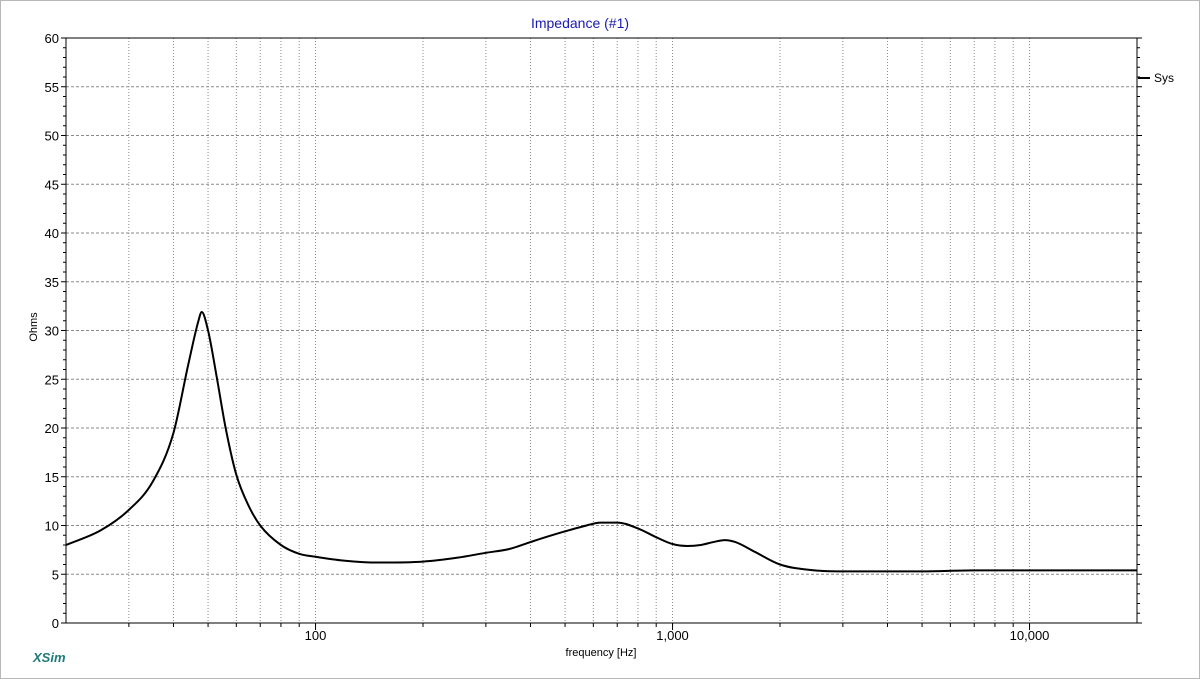 The image size is (1200, 679). I want to click on y-tick-label: 50, so click(52, 136).